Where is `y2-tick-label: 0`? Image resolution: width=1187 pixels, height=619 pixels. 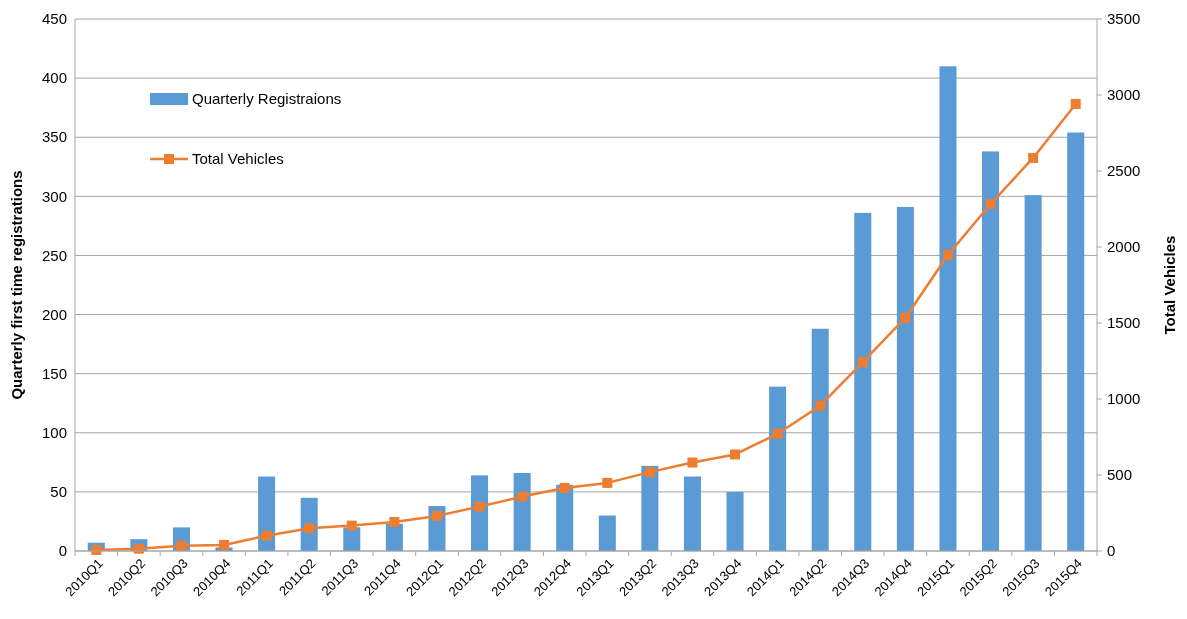
y2-tick-label: 0 is located at coordinates (1111, 551).